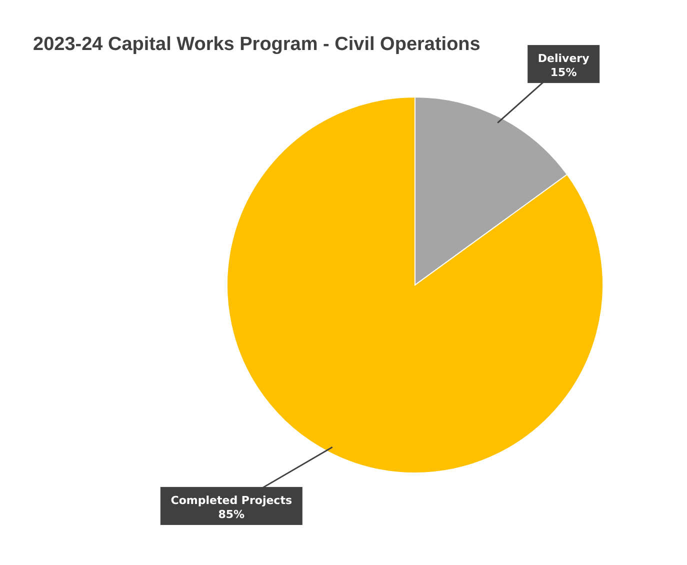 The image size is (687, 565). Describe the element at coordinates (563, 73) in the screenshot. I see `data-label: 15%` at that location.